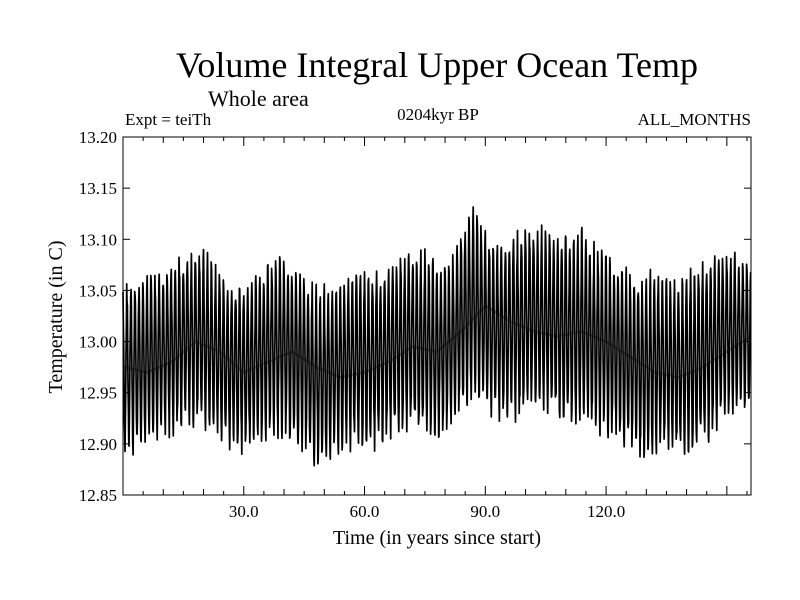  What do you see at coordinates (98, 239) in the screenshot?
I see `y-tick-label: 13.10` at bounding box center [98, 239].